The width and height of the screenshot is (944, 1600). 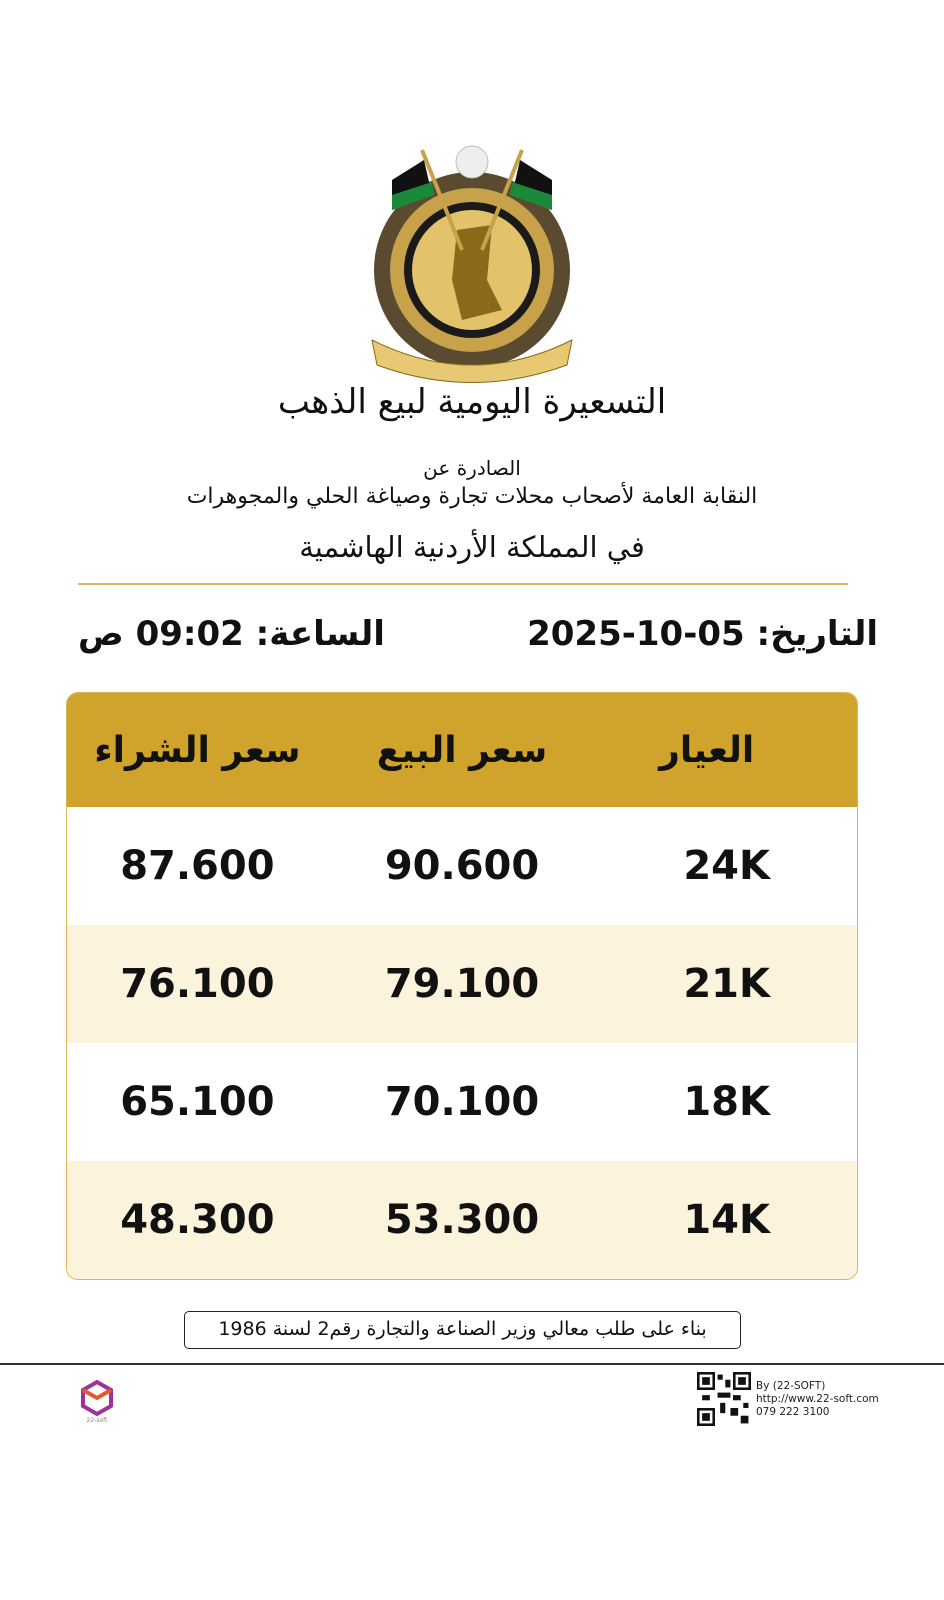 I want to click on table-row: 14K 53.300 48.300, so click(x=462, y=1220).